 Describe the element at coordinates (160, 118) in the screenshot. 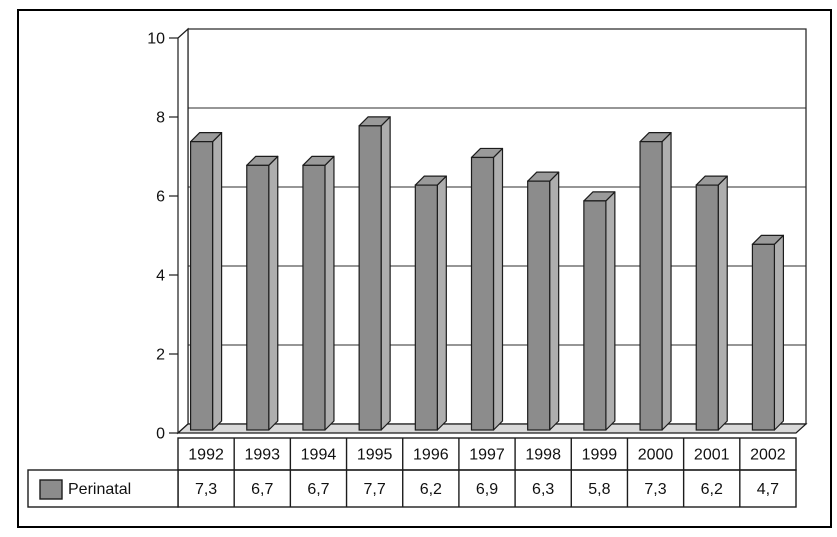

I see `y-axis-tick-label-8: 8` at that location.